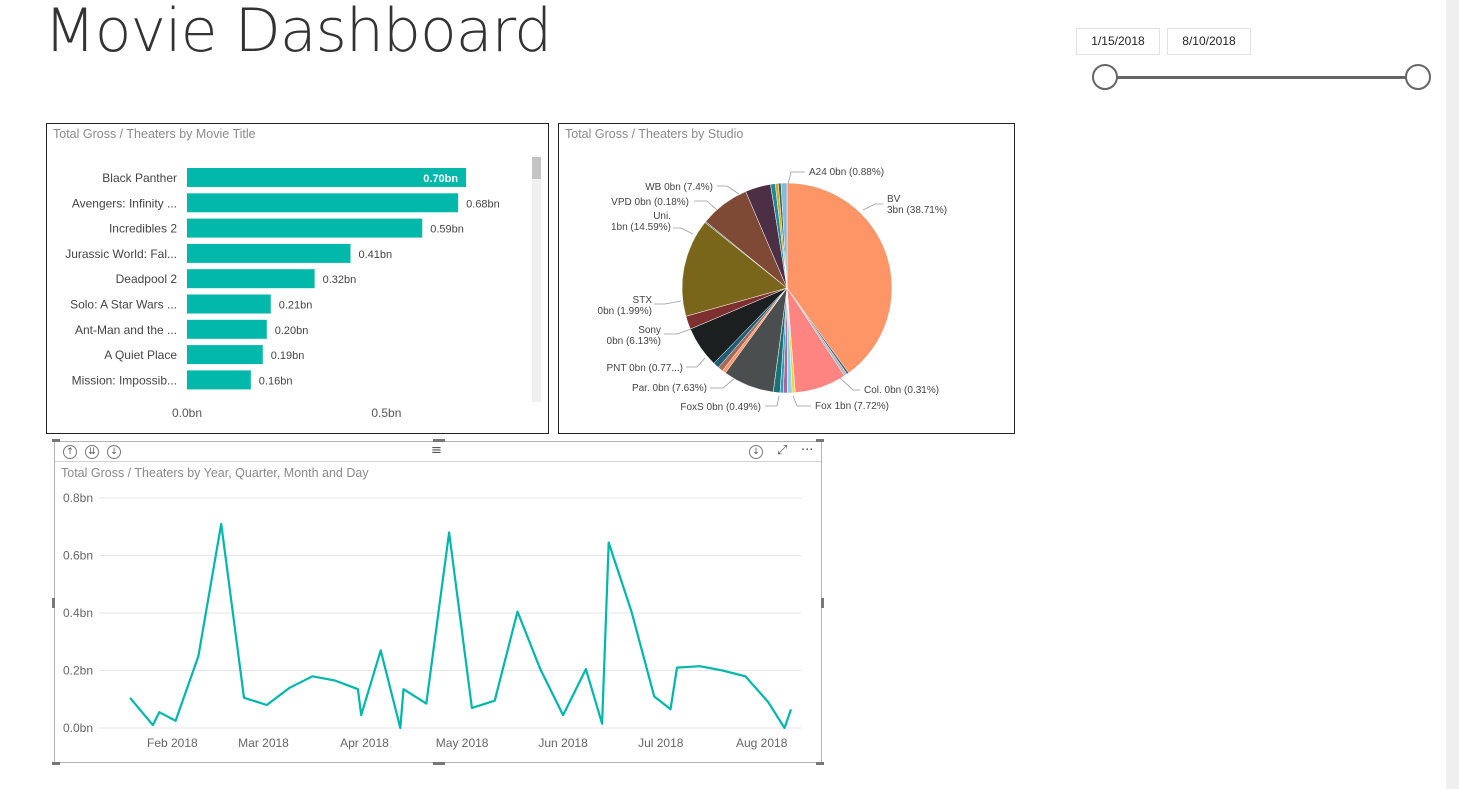  Describe the element at coordinates (140, 355) in the screenshot. I see `bar-category-label: A Quiet Place` at that location.